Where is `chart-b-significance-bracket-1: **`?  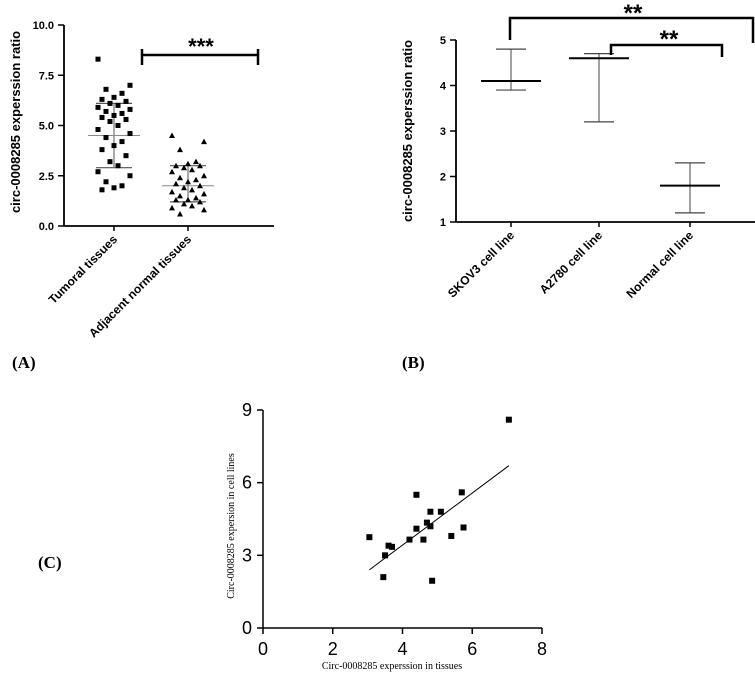
chart-b-significance-bracket-1: ** is located at coordinates (631, 21).